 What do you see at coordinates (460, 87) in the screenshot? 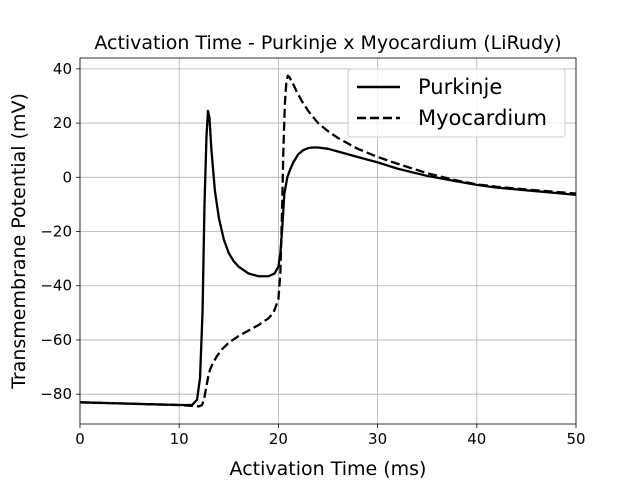
I see `legend-label-purkinje: Purkinje` at bounding box center [460, 87].